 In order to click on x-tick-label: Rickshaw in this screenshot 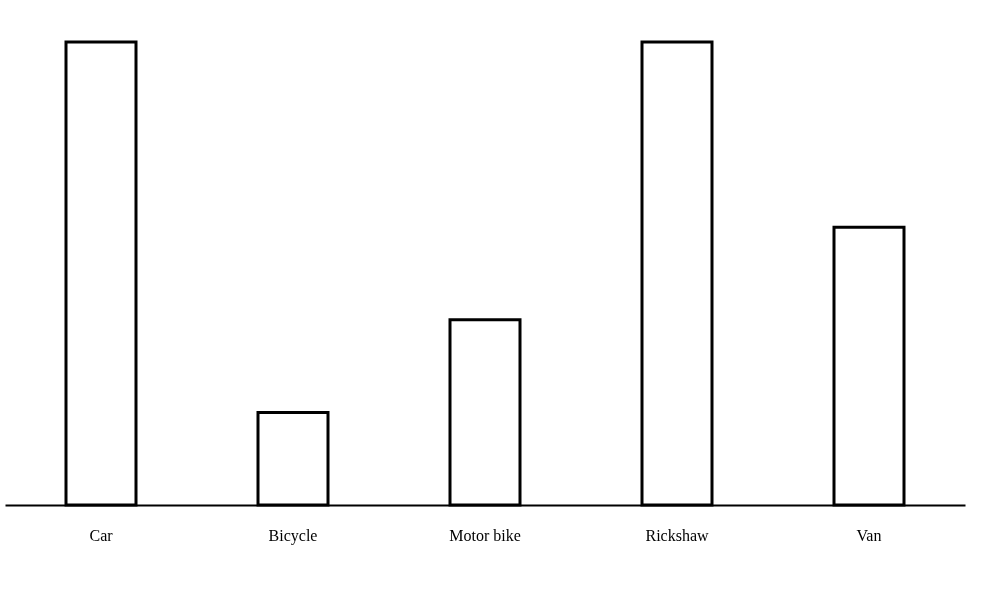, I will do `click(677, 535)`.